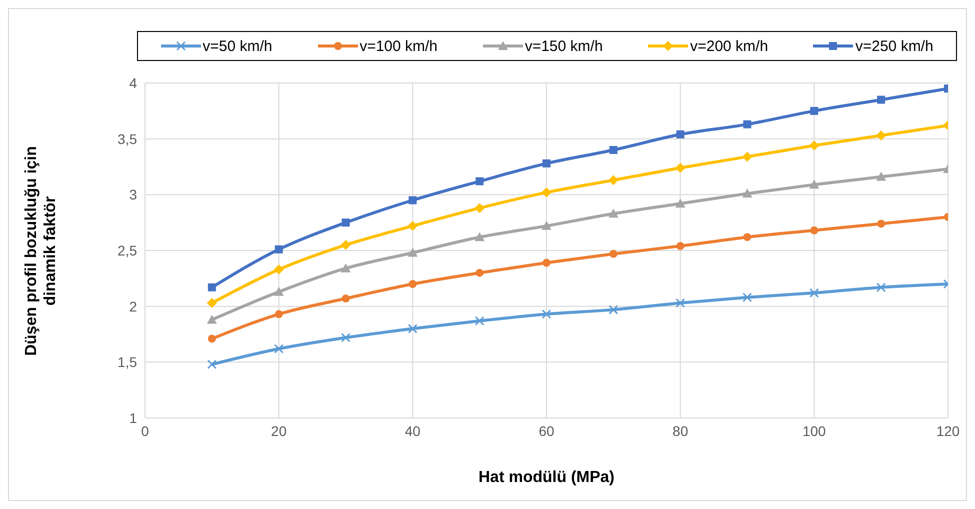  I want to click on y-tick-label: 3,5, so click(128, 138).